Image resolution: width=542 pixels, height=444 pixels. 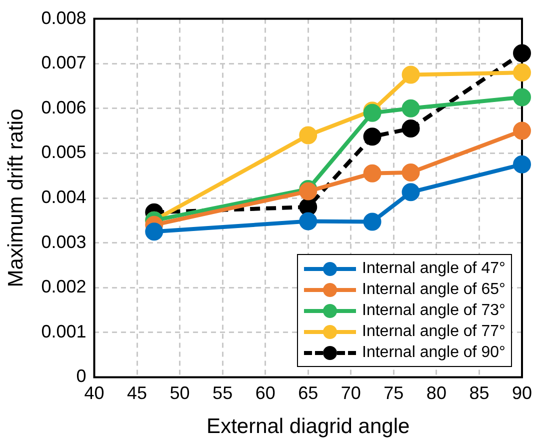 I want to click on legend-label: Internal angle of 73°, so click(x=434, y=311).